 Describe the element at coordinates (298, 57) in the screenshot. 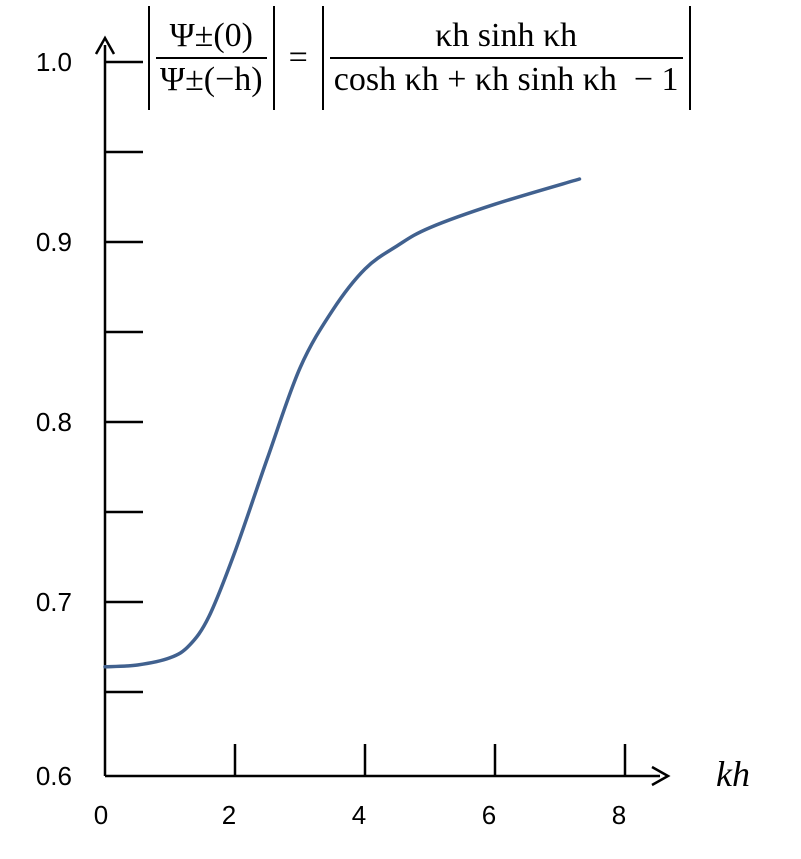

I see `equals-sign: =` at that location.